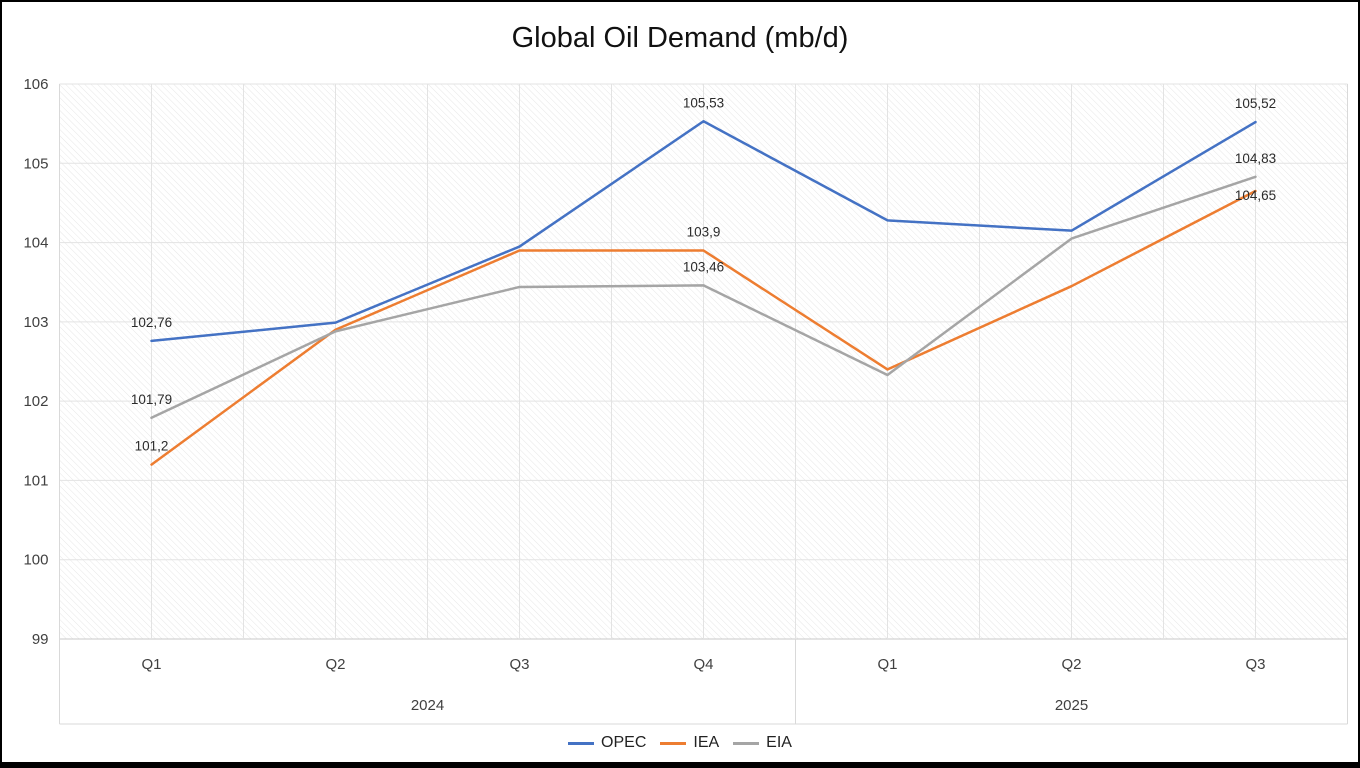 The width and height of the screenshot is (1360, 768). What do you see at coordinates (35, 401) in the screenshot?
I see `y-axis-tick-label: 102` at bounding box center [35, 401].